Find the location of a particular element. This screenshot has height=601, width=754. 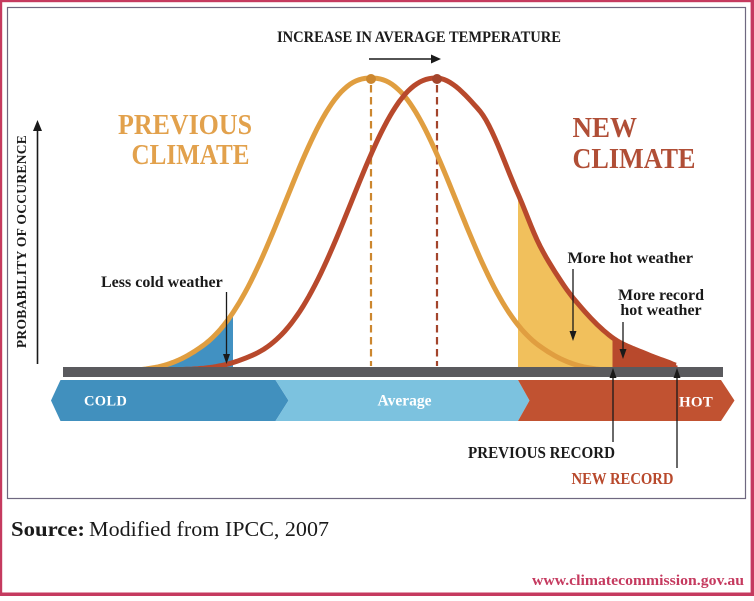

svg-text: NEW RECORD is located at coordinates (623, 478).